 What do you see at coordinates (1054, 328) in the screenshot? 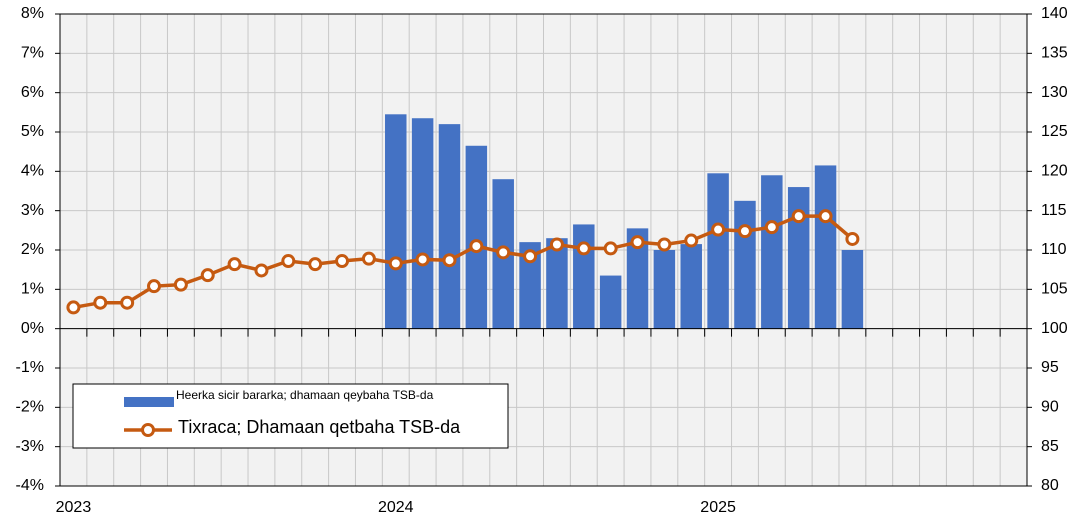
I see `y2-tick-label: 100` at bounding box center [1054, 328].